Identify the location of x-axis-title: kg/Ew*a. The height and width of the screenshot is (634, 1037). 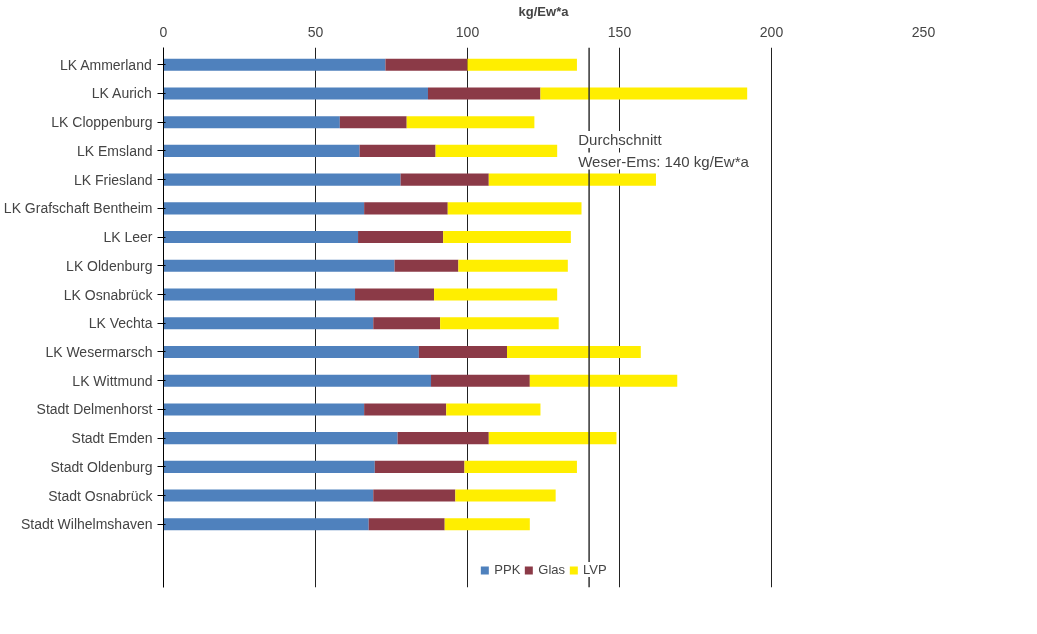
(544, 11).